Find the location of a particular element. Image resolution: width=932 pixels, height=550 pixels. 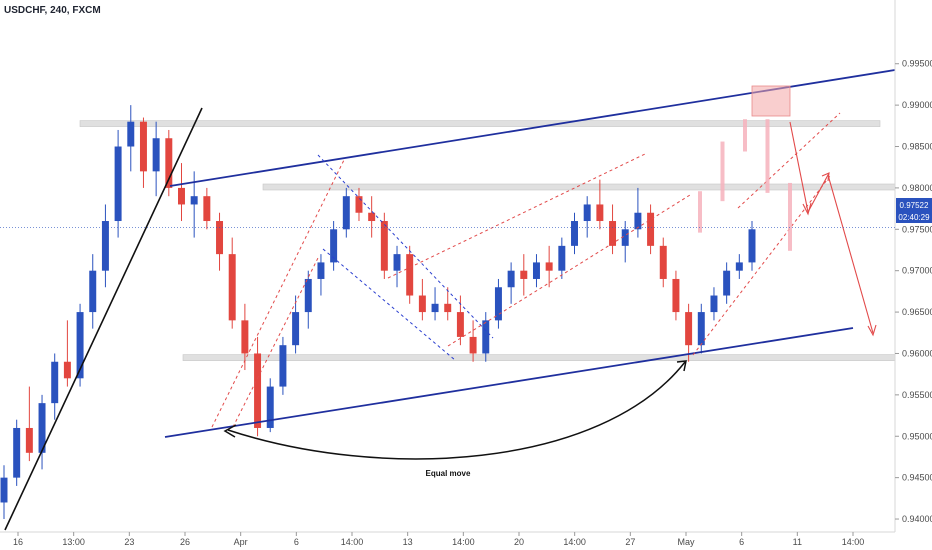

blue-channel-lower is located at coordinates (389, 304).